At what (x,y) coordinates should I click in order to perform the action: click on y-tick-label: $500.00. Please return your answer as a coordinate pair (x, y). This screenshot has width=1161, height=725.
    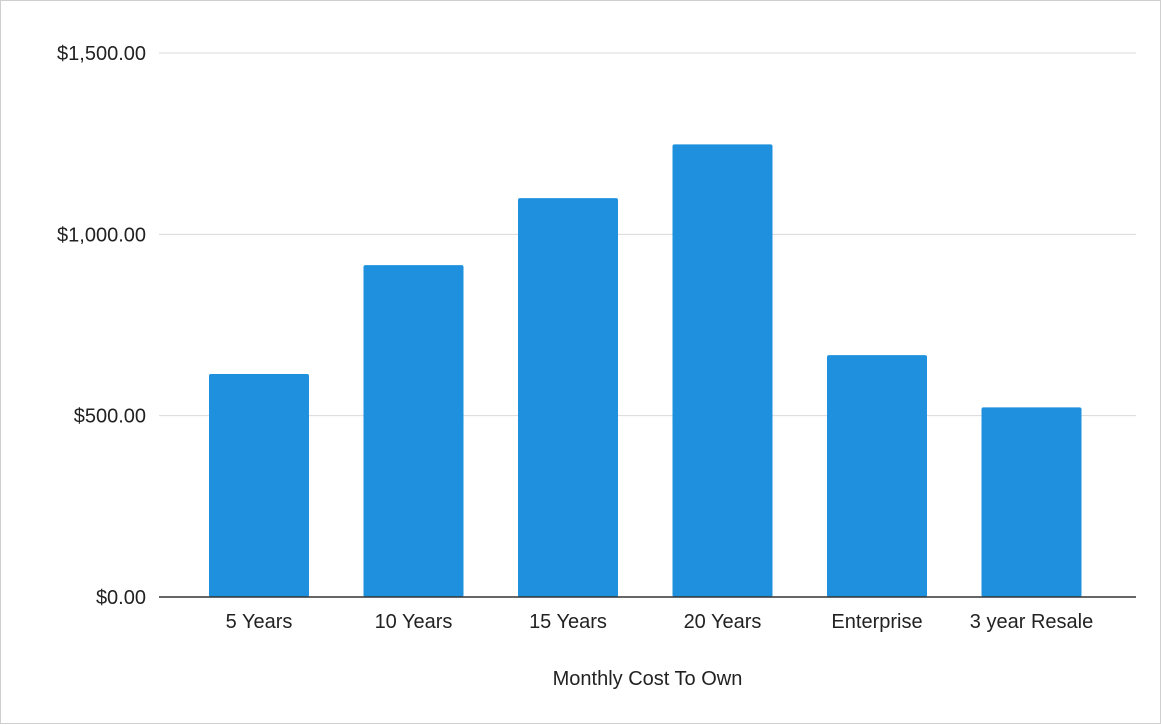
    Looking at the image, I should click on (110, 417).